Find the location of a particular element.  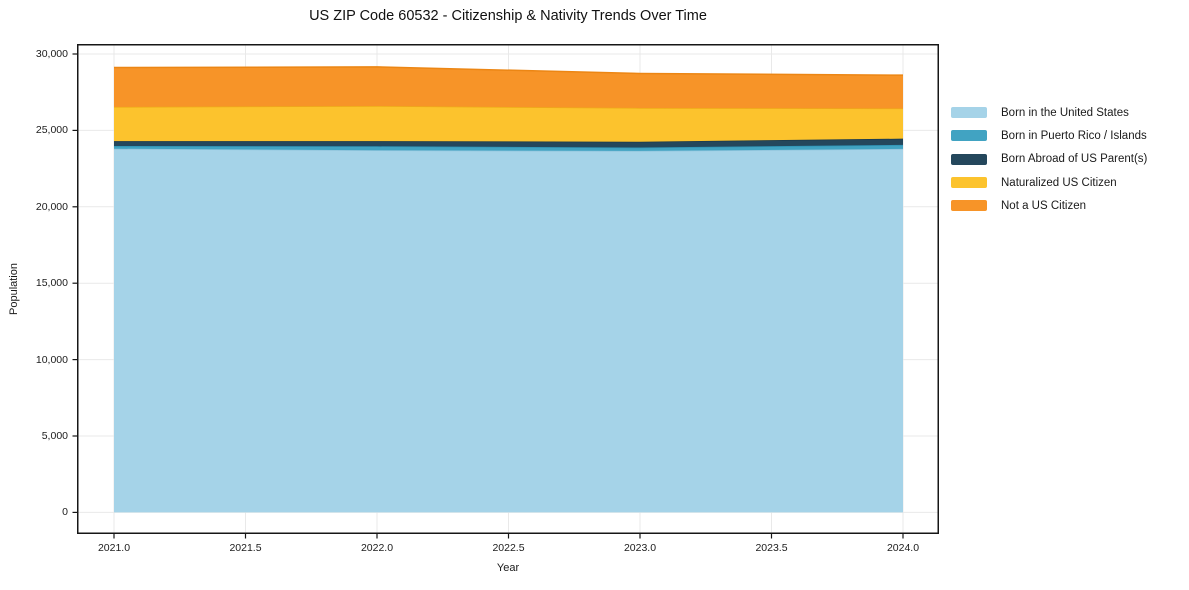

y-tick-label: 30,000 is located at coordinates (51, 54).